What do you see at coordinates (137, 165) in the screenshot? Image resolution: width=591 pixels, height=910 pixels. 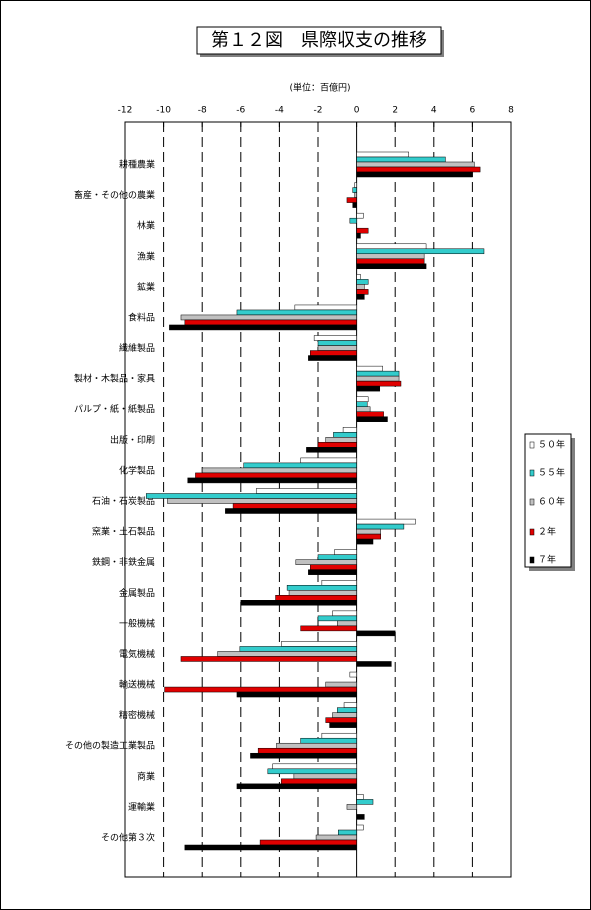 I see `y-tick-label: 耕種農業` at bounding box center [137, 165].